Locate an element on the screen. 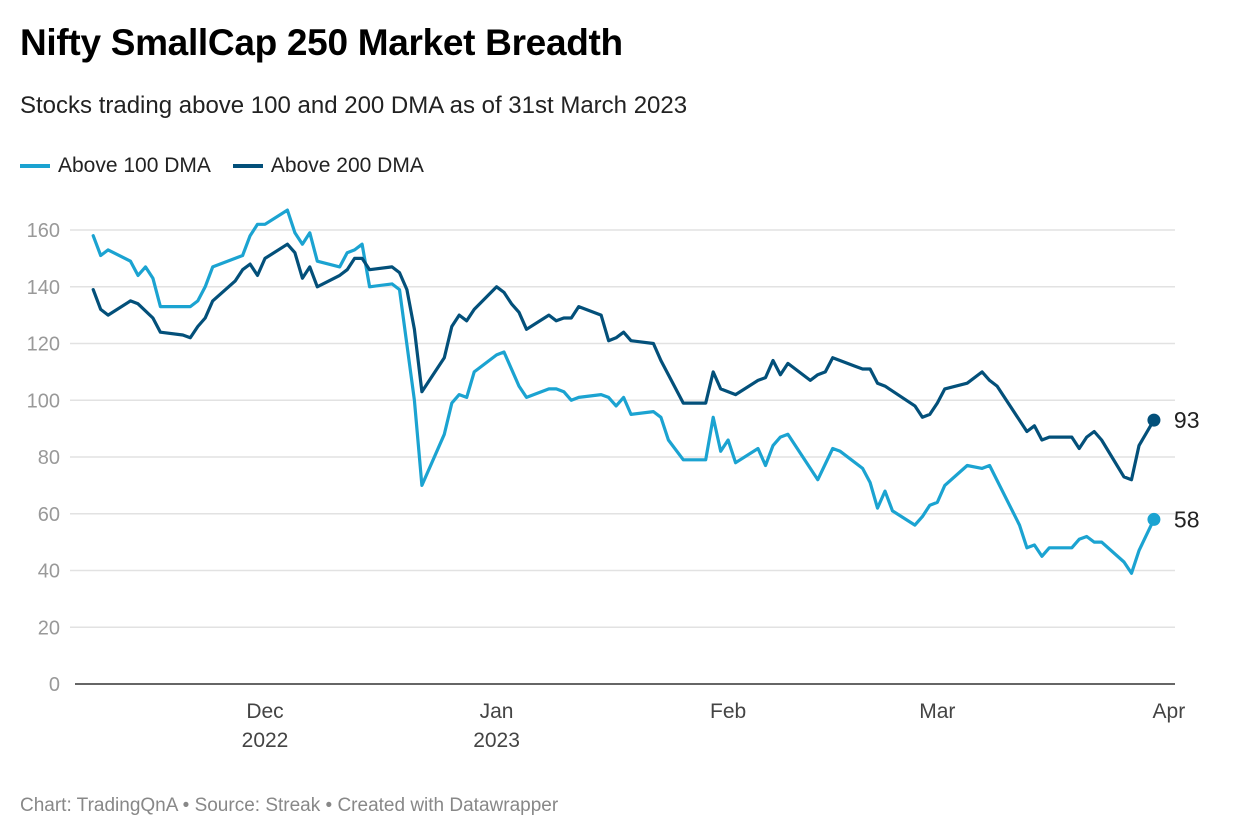 Image resolution: width=1240 pixels, height=840 pixels. y-tick-label: 20 is located at coordinates (49, 628).